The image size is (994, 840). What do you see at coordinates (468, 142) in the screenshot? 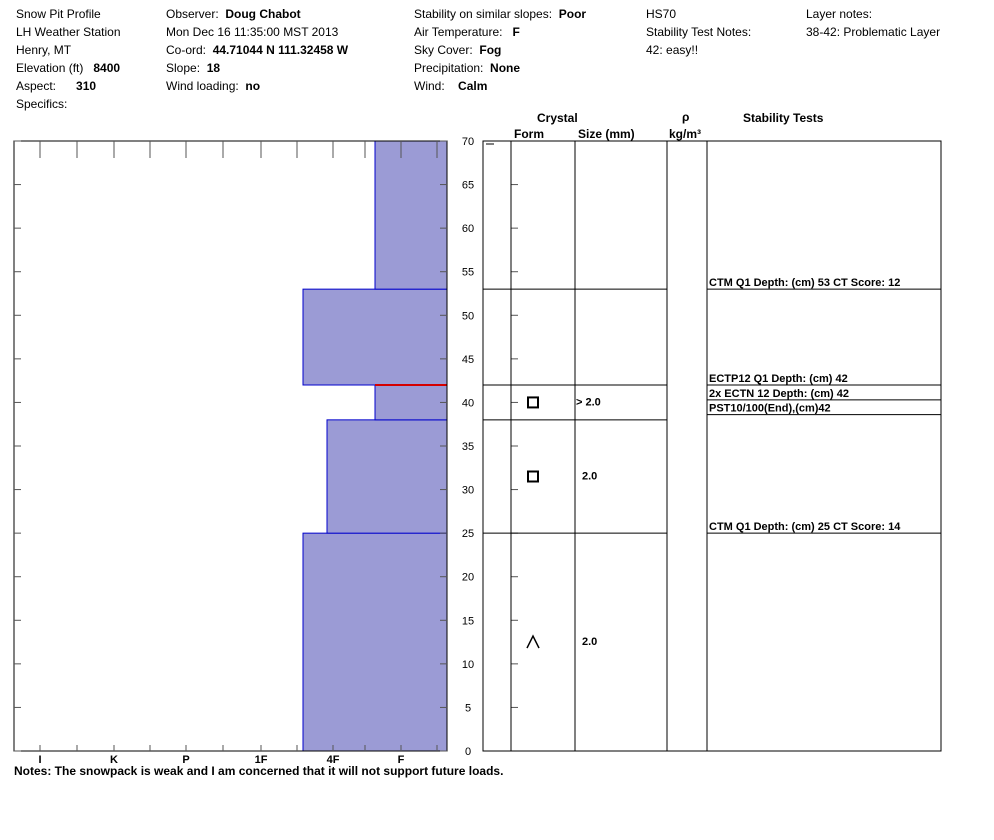
I see `y-tick-label-70: 70` at bounding box center [468, 142].